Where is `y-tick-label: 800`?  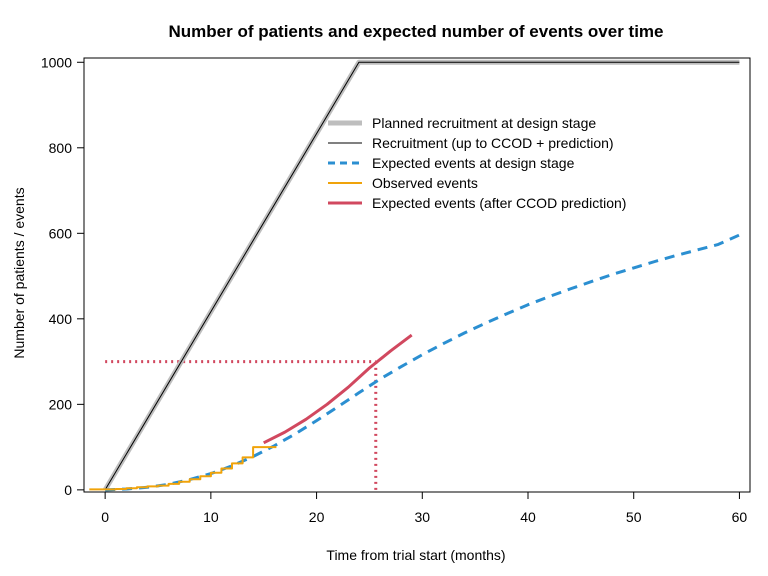
y-tick-label: 800 is located at coordinates (61, 148).